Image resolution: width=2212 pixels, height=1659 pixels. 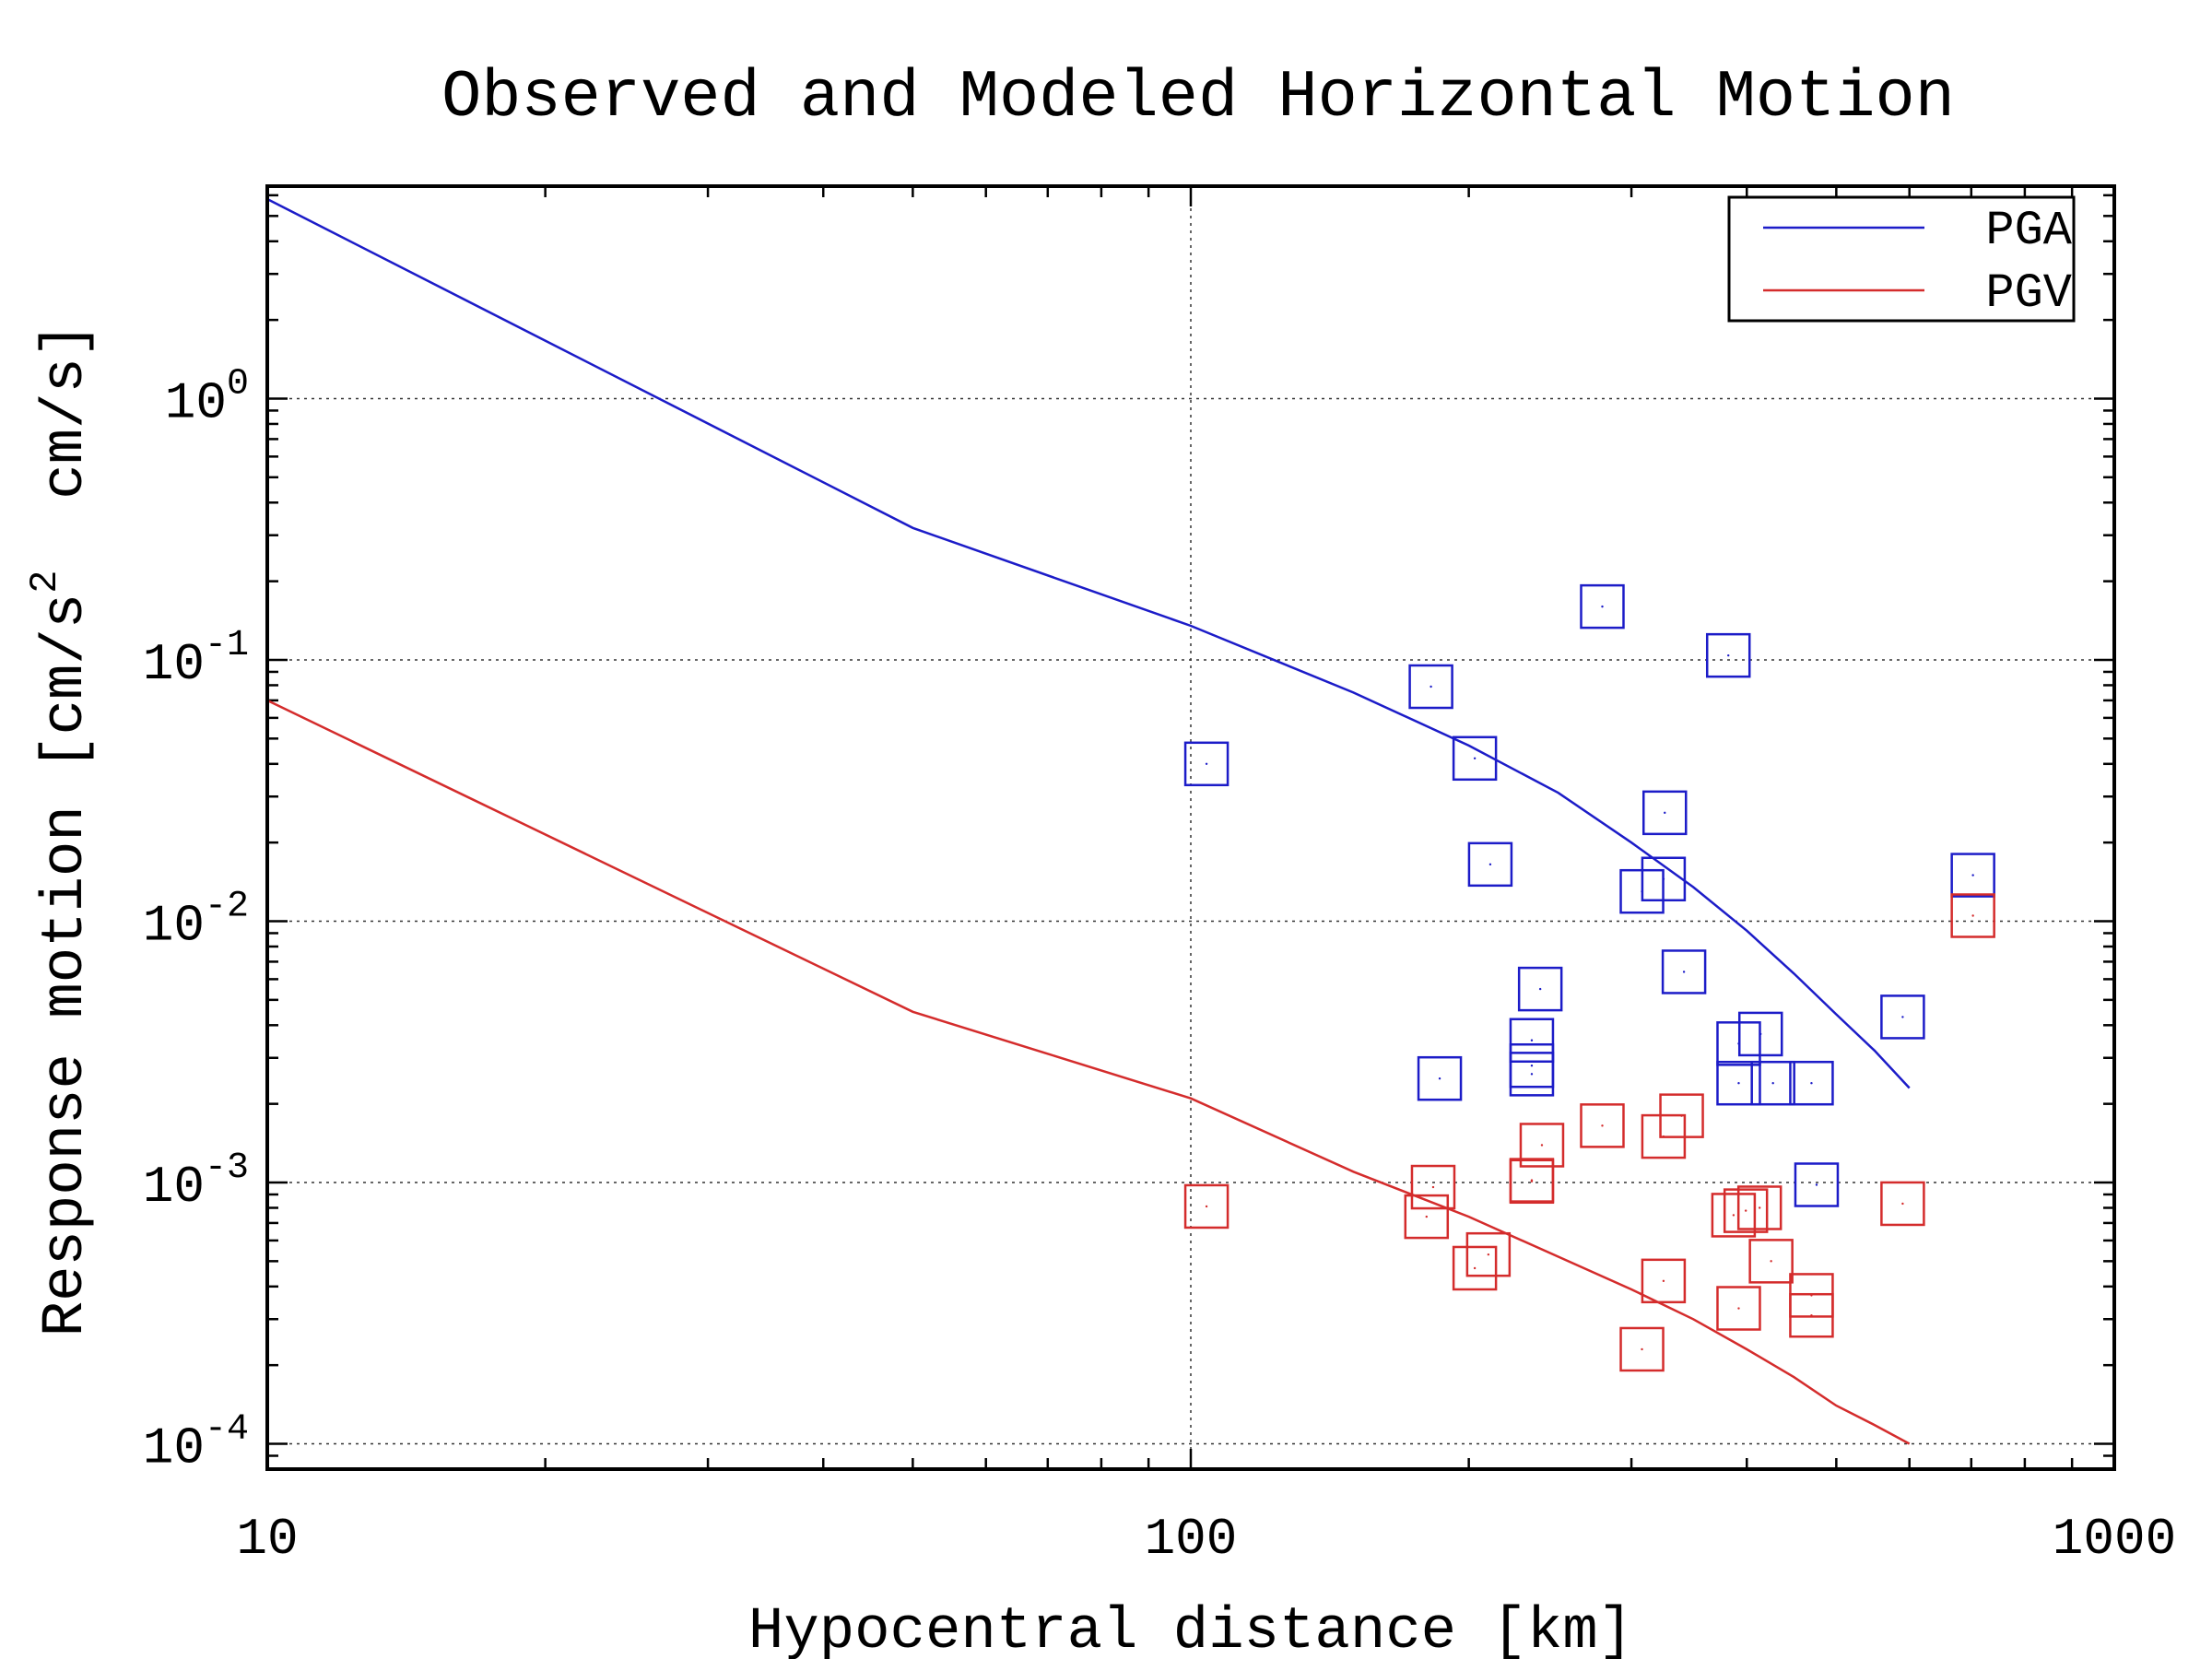 What do you see at coordinates (196, 1443) in the screenshot?
I see `y-tick-label: 10⁻⁴` at bounding box center [196, 1443].